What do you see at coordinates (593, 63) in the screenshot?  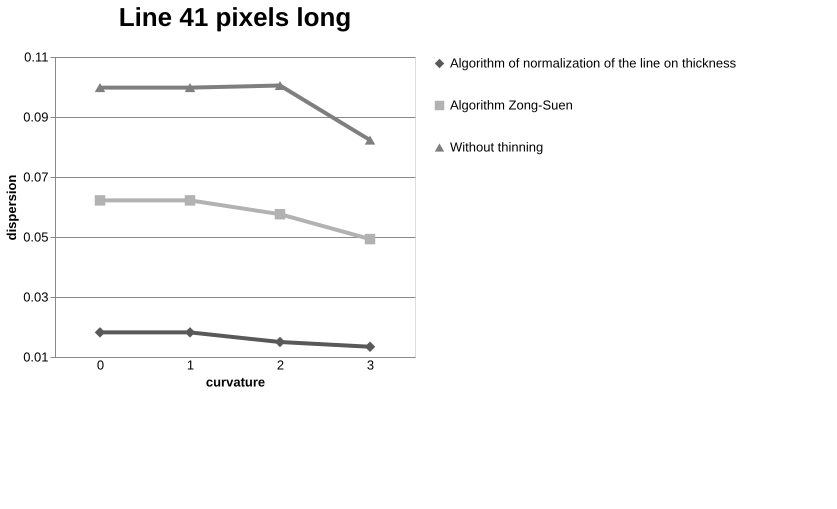 I see `legend-label: Algorithm of normalization of the line on thickness` at bounding box center [593, 63].